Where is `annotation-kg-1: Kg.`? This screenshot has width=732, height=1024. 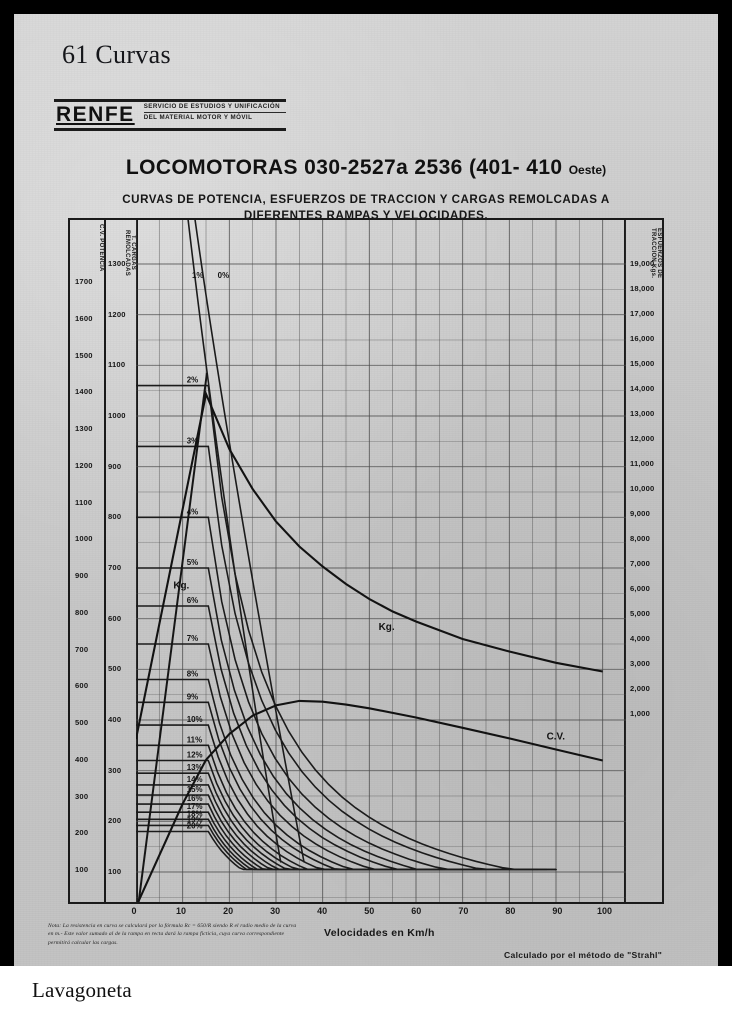 annotation-kg-1: Kg. is located at coordinates (387, 627).